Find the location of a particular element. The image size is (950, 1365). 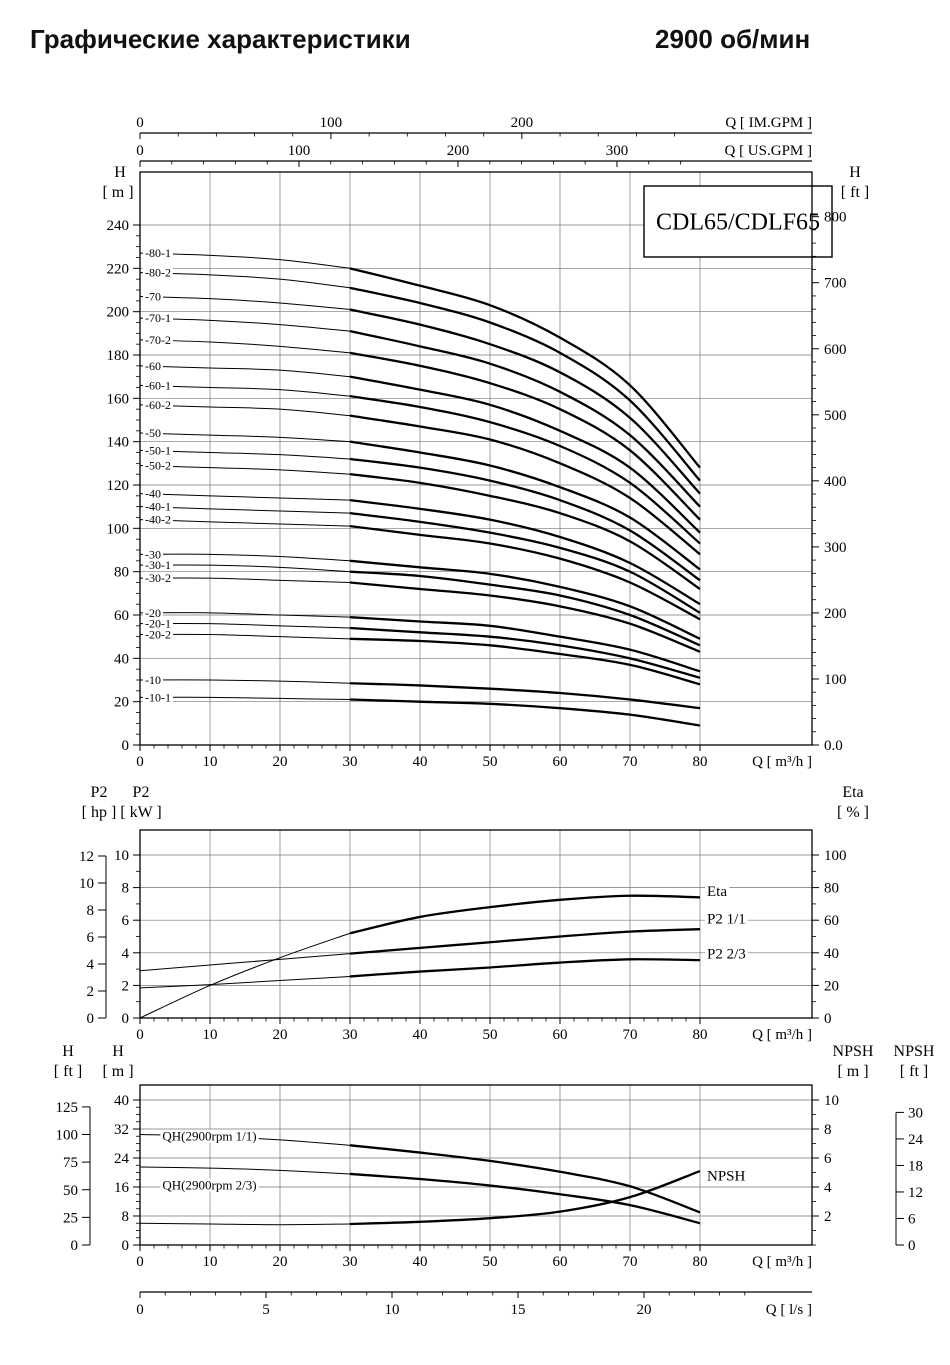

curve-label: Eta is located at coordinates (717, 892).